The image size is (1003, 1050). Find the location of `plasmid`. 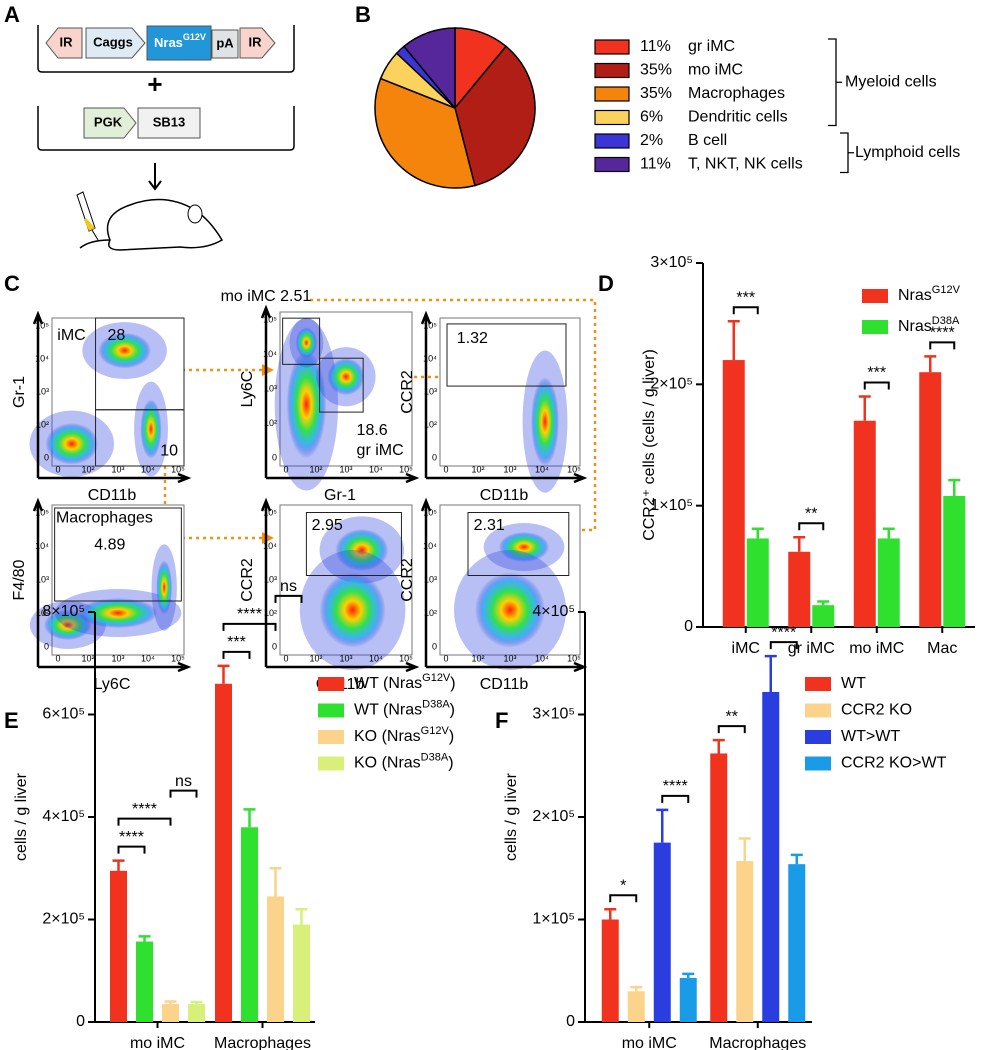

plasmid is located at coordinates (166, 128).